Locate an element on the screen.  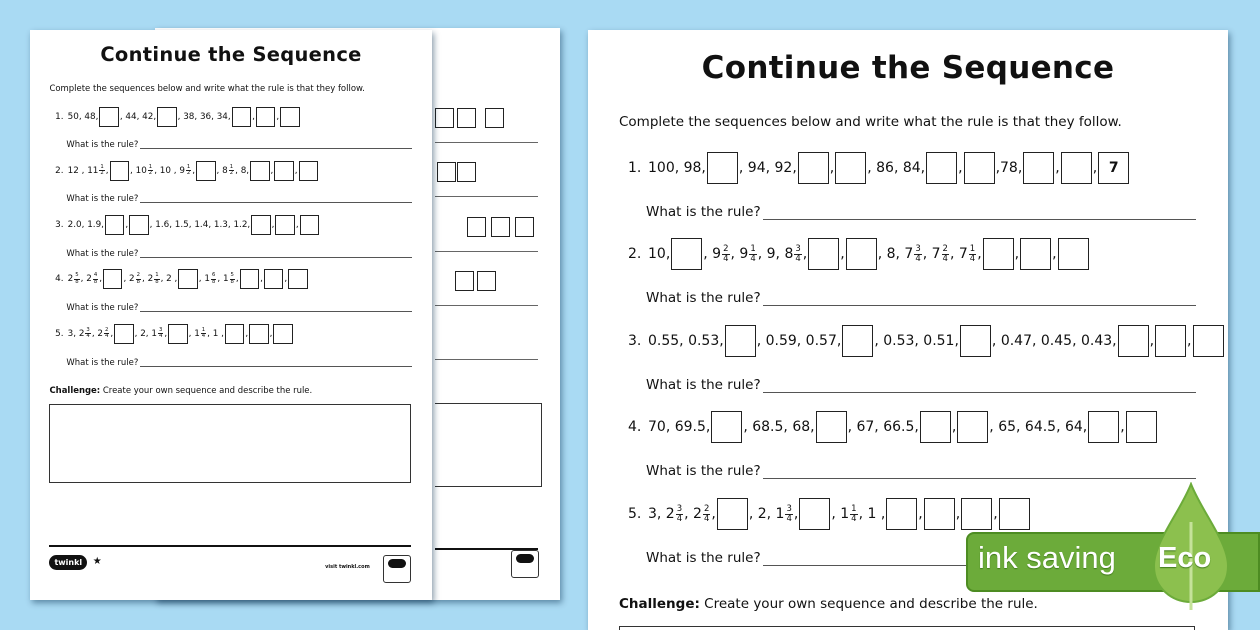
question-number: 2. is located at coordinates (635, 254).